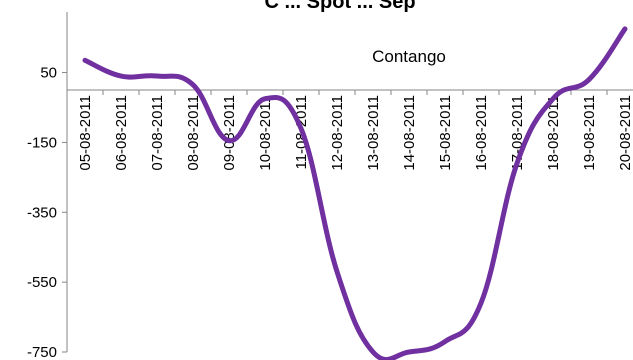  Describe the element at coordinates (42, 282) in the screenshot. I see `y-tick-label: -550` at that location.